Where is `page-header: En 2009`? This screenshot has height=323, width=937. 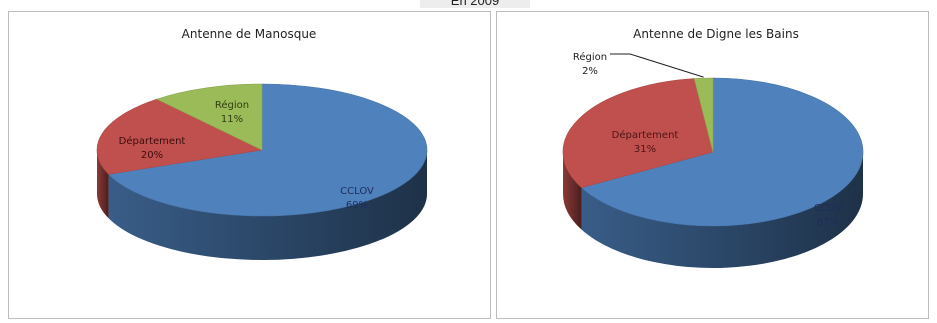
page-header: En 2009 is located at coordinates (468, 5).